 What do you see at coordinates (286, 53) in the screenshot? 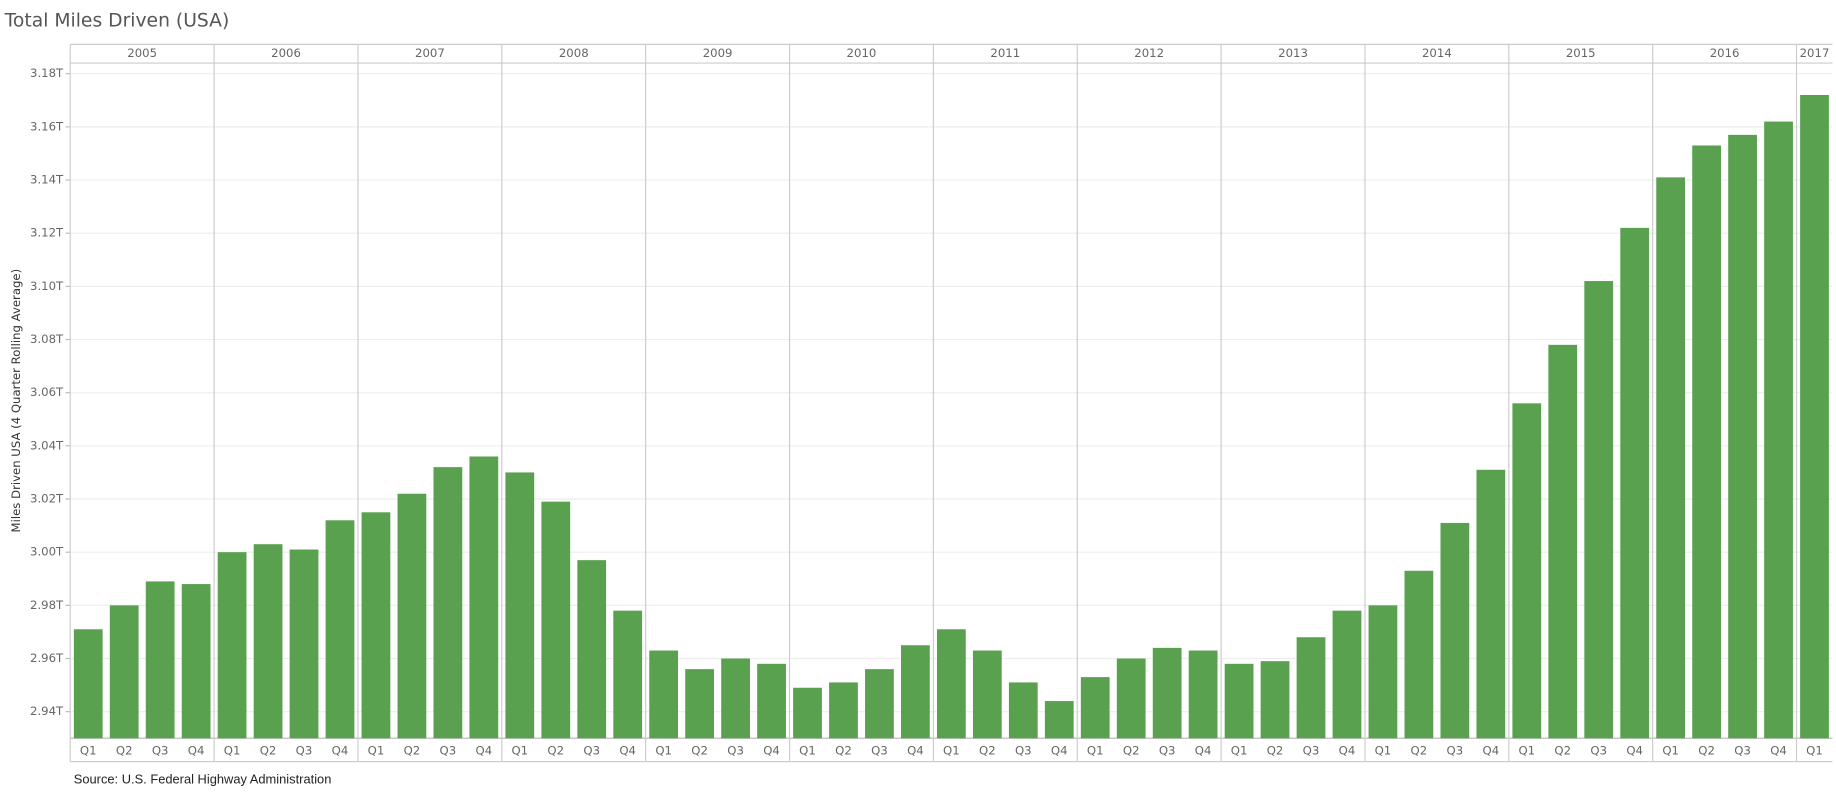
I see `year-label: 2006` at bounding box center [286, 53].